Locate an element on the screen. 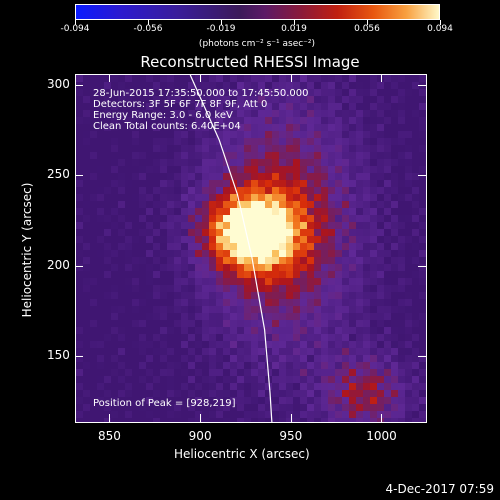 This screenshot has height=500, width=500. x-tick-label: 850 is located at coordinates (109, 436).